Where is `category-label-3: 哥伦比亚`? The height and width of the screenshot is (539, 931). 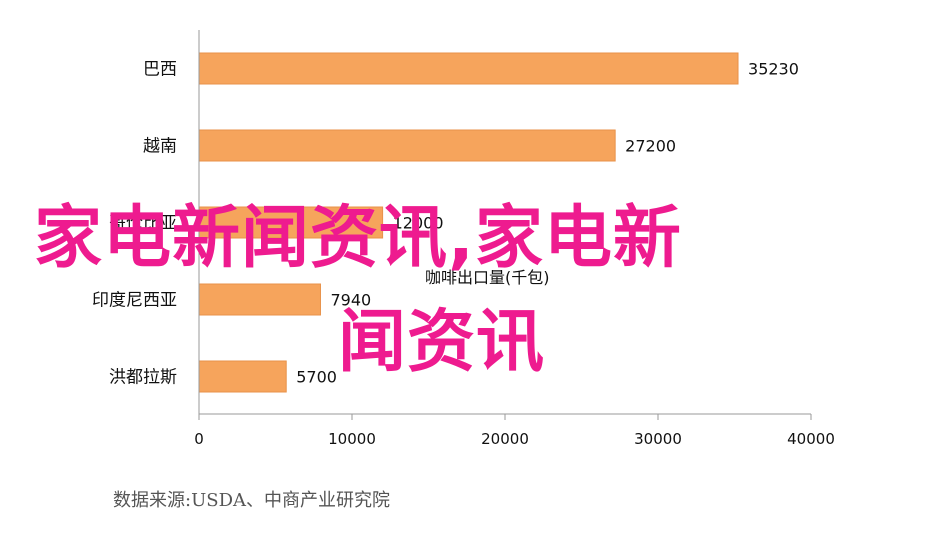 category-label-3: 哥伦比亚 is located at coordinates (143, 224).